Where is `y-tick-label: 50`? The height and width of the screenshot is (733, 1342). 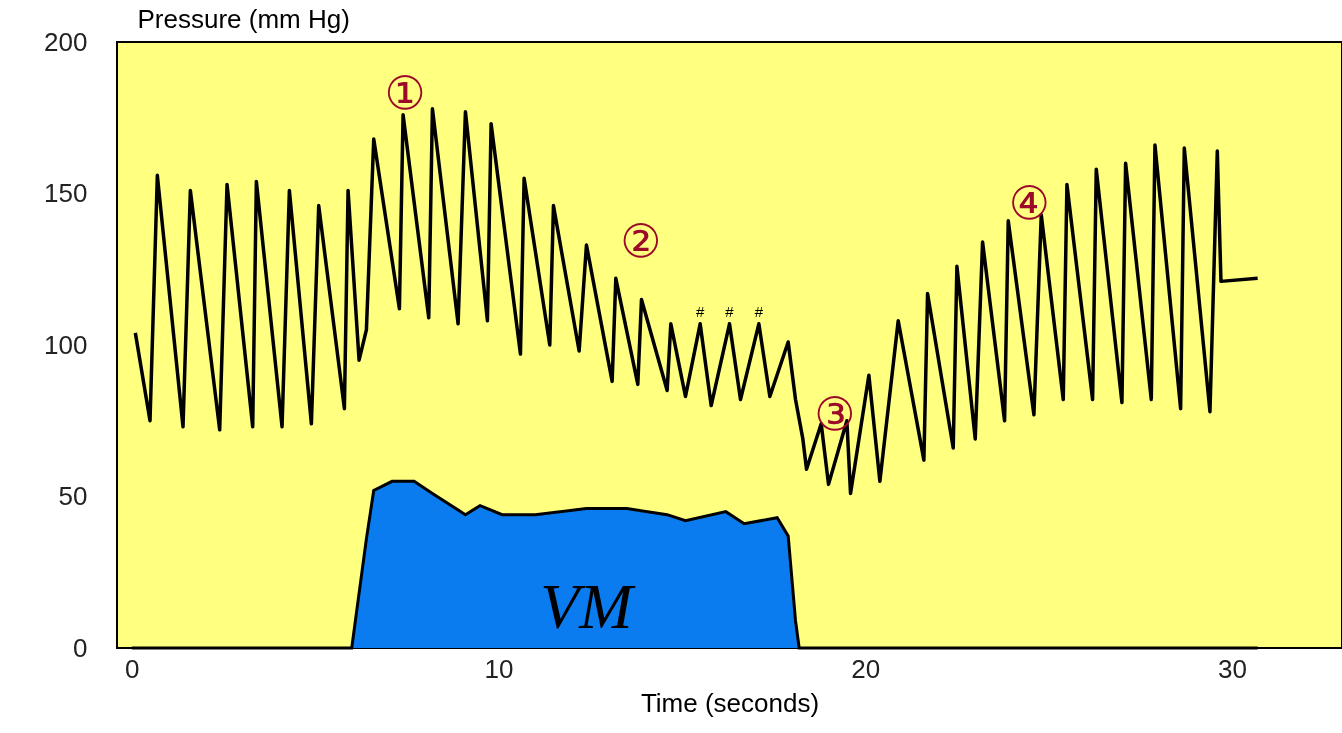
y-tick-label: 50 is located at coordinates (73, 496).